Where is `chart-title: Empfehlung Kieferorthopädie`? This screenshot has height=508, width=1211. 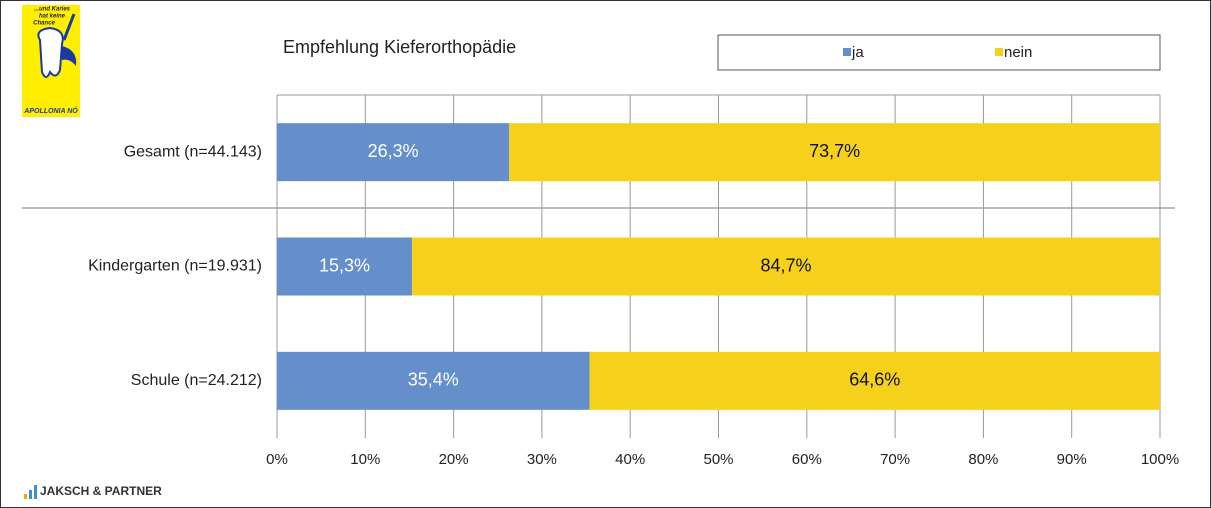
chart-title: Empfehlung Kieferorthopädie is located at coordinates (399, 47).